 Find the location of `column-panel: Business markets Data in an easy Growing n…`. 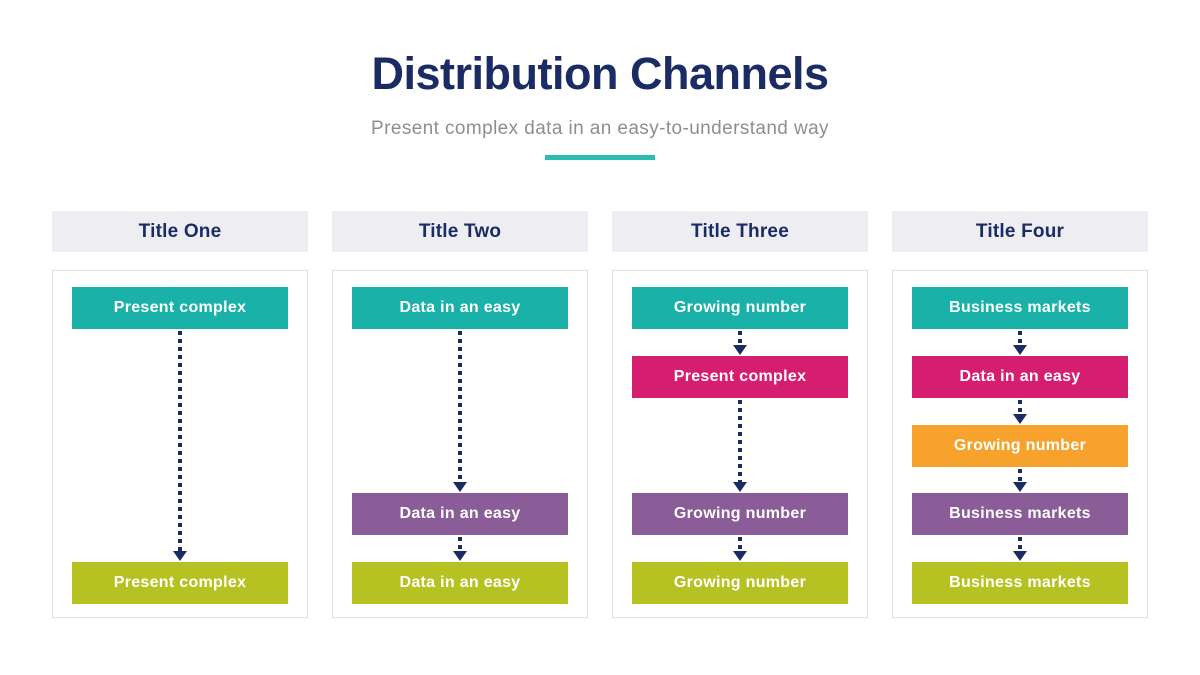

column-panel: Business markets Data in an easy Growing n… is located at coordinates (1020, 444).